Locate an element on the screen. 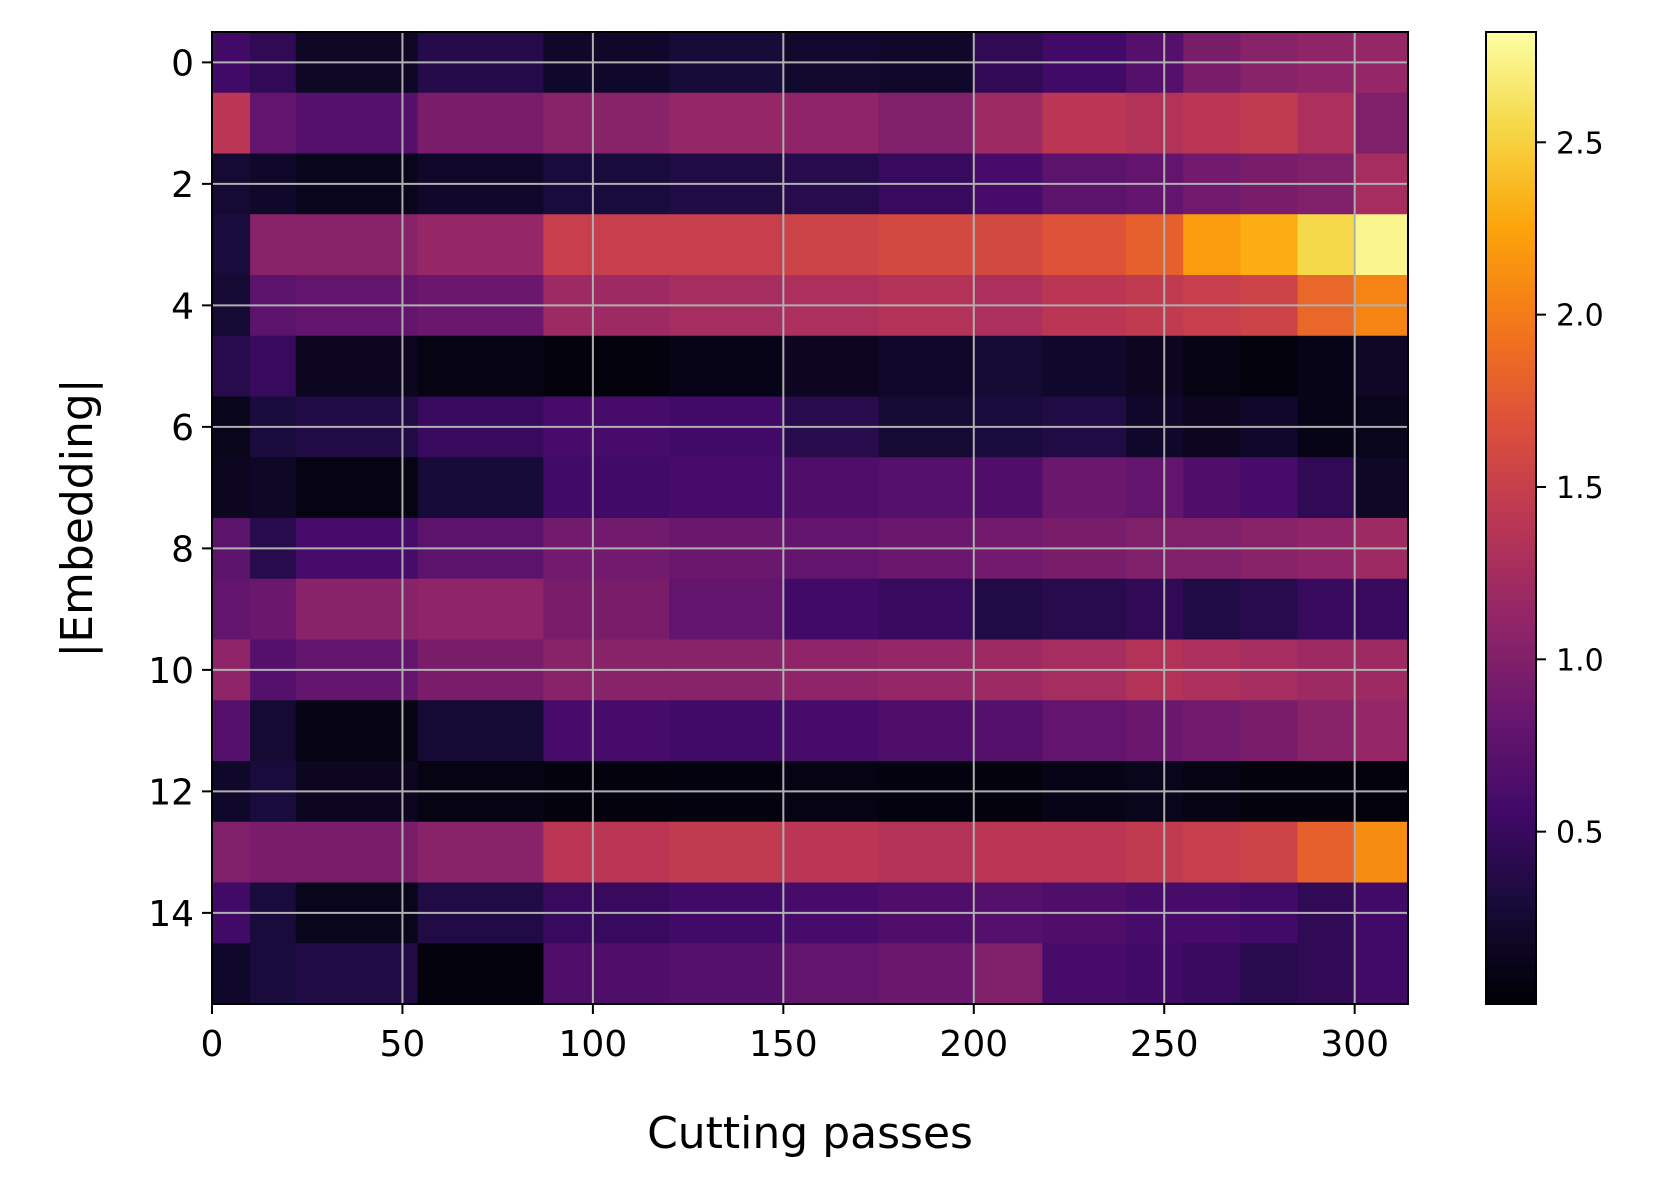 The image size is (1661, 1193). x-tick-label: 250 is located at coordinates (1164, 1044).